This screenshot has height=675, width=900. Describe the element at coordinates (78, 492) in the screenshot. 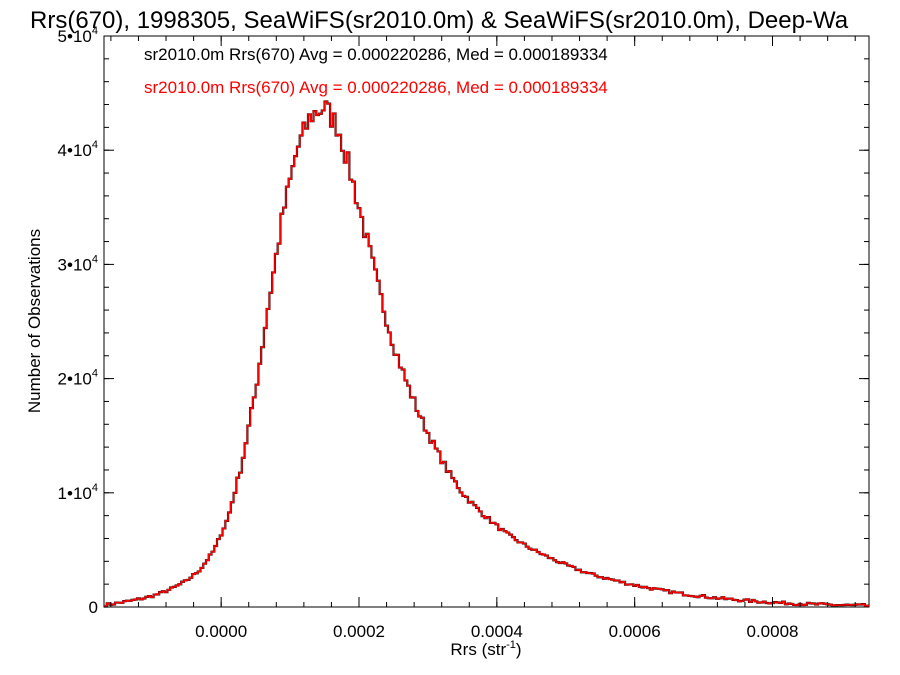

I see `y-tick-label: 1•104` at that location.